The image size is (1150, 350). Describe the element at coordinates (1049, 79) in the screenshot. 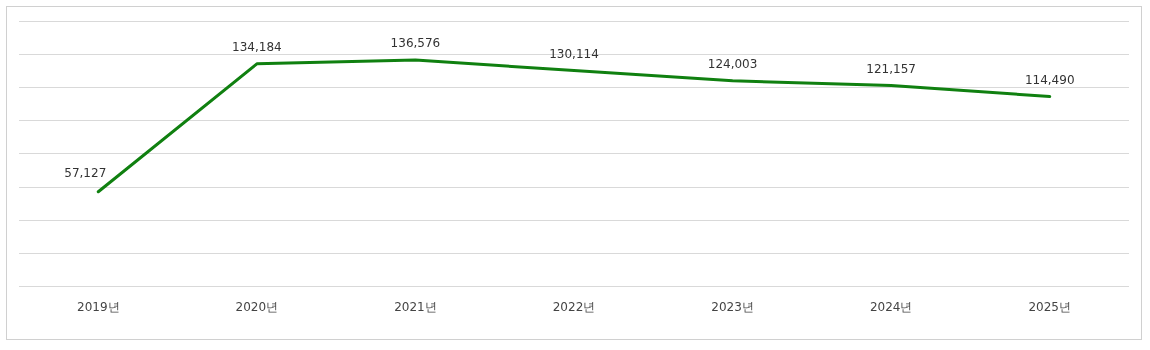

I see `data-label: 114,490` at that location.